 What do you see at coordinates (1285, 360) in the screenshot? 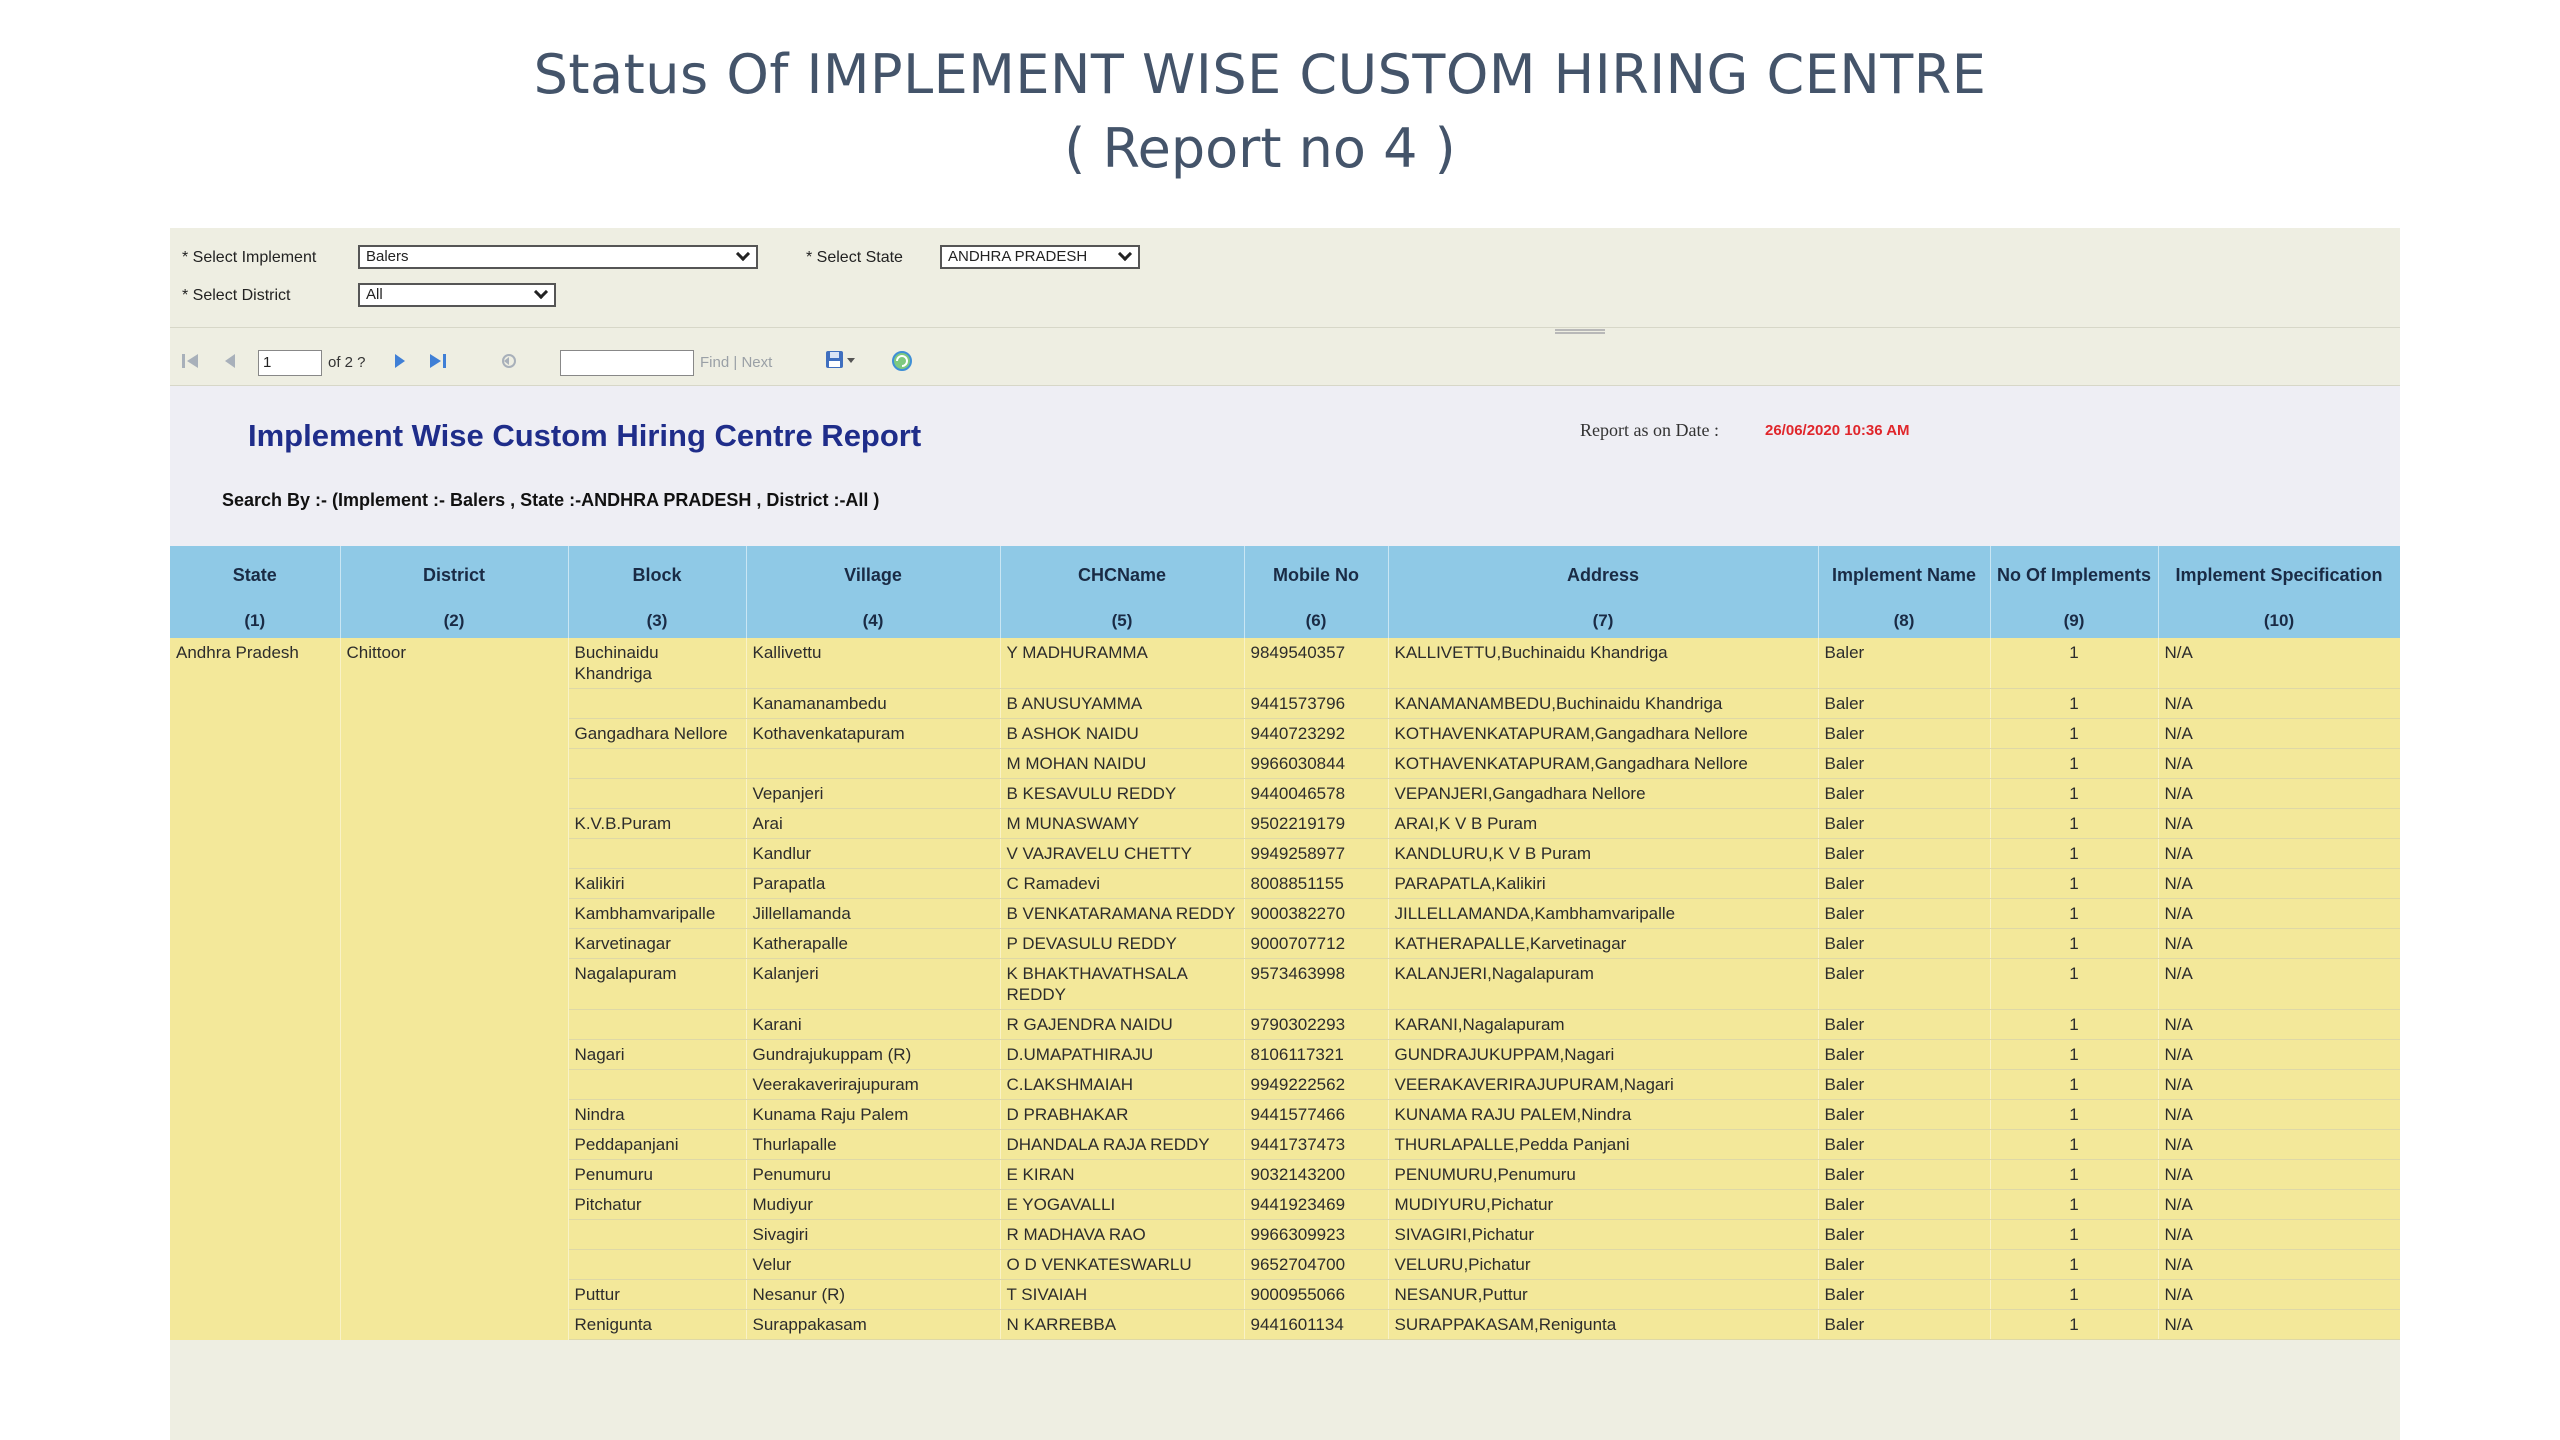
I see `report-toolbar: 1 of 2 ? Find | Next` at bounding box center [1285, 360].